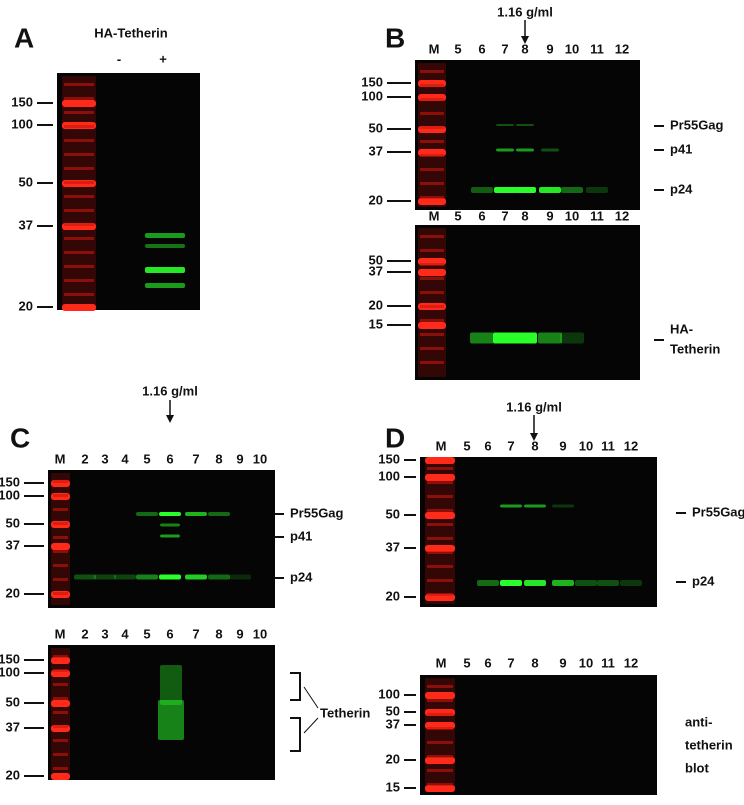  What do you see at coordinates (104, 458) in the screenshot?
I see `lane-label: 3` at bounding box center [104, 458].